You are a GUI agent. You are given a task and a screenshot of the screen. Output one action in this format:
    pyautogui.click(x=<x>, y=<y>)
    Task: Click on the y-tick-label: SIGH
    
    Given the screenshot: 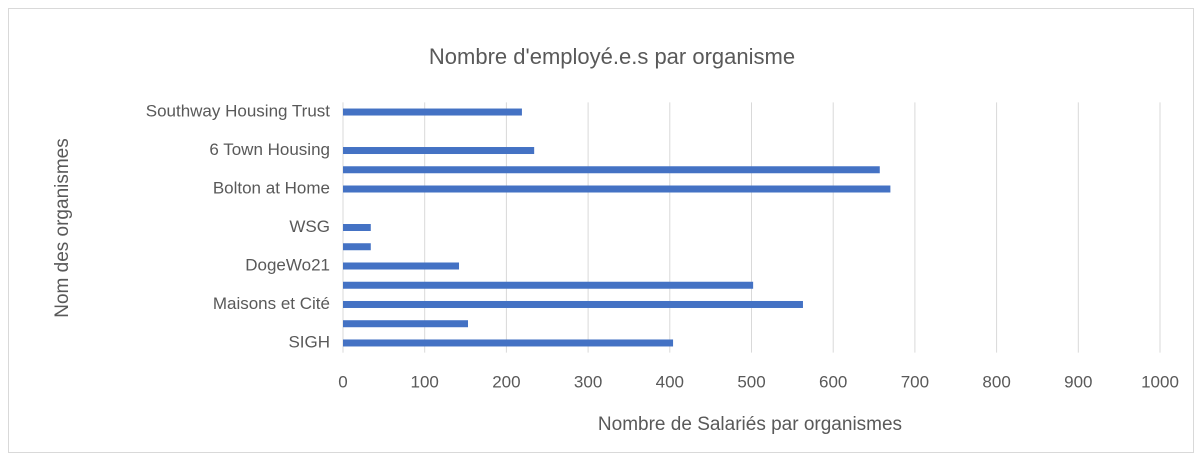 What is the action you would take?
    pyautogui.click(x=309, y=341)
    